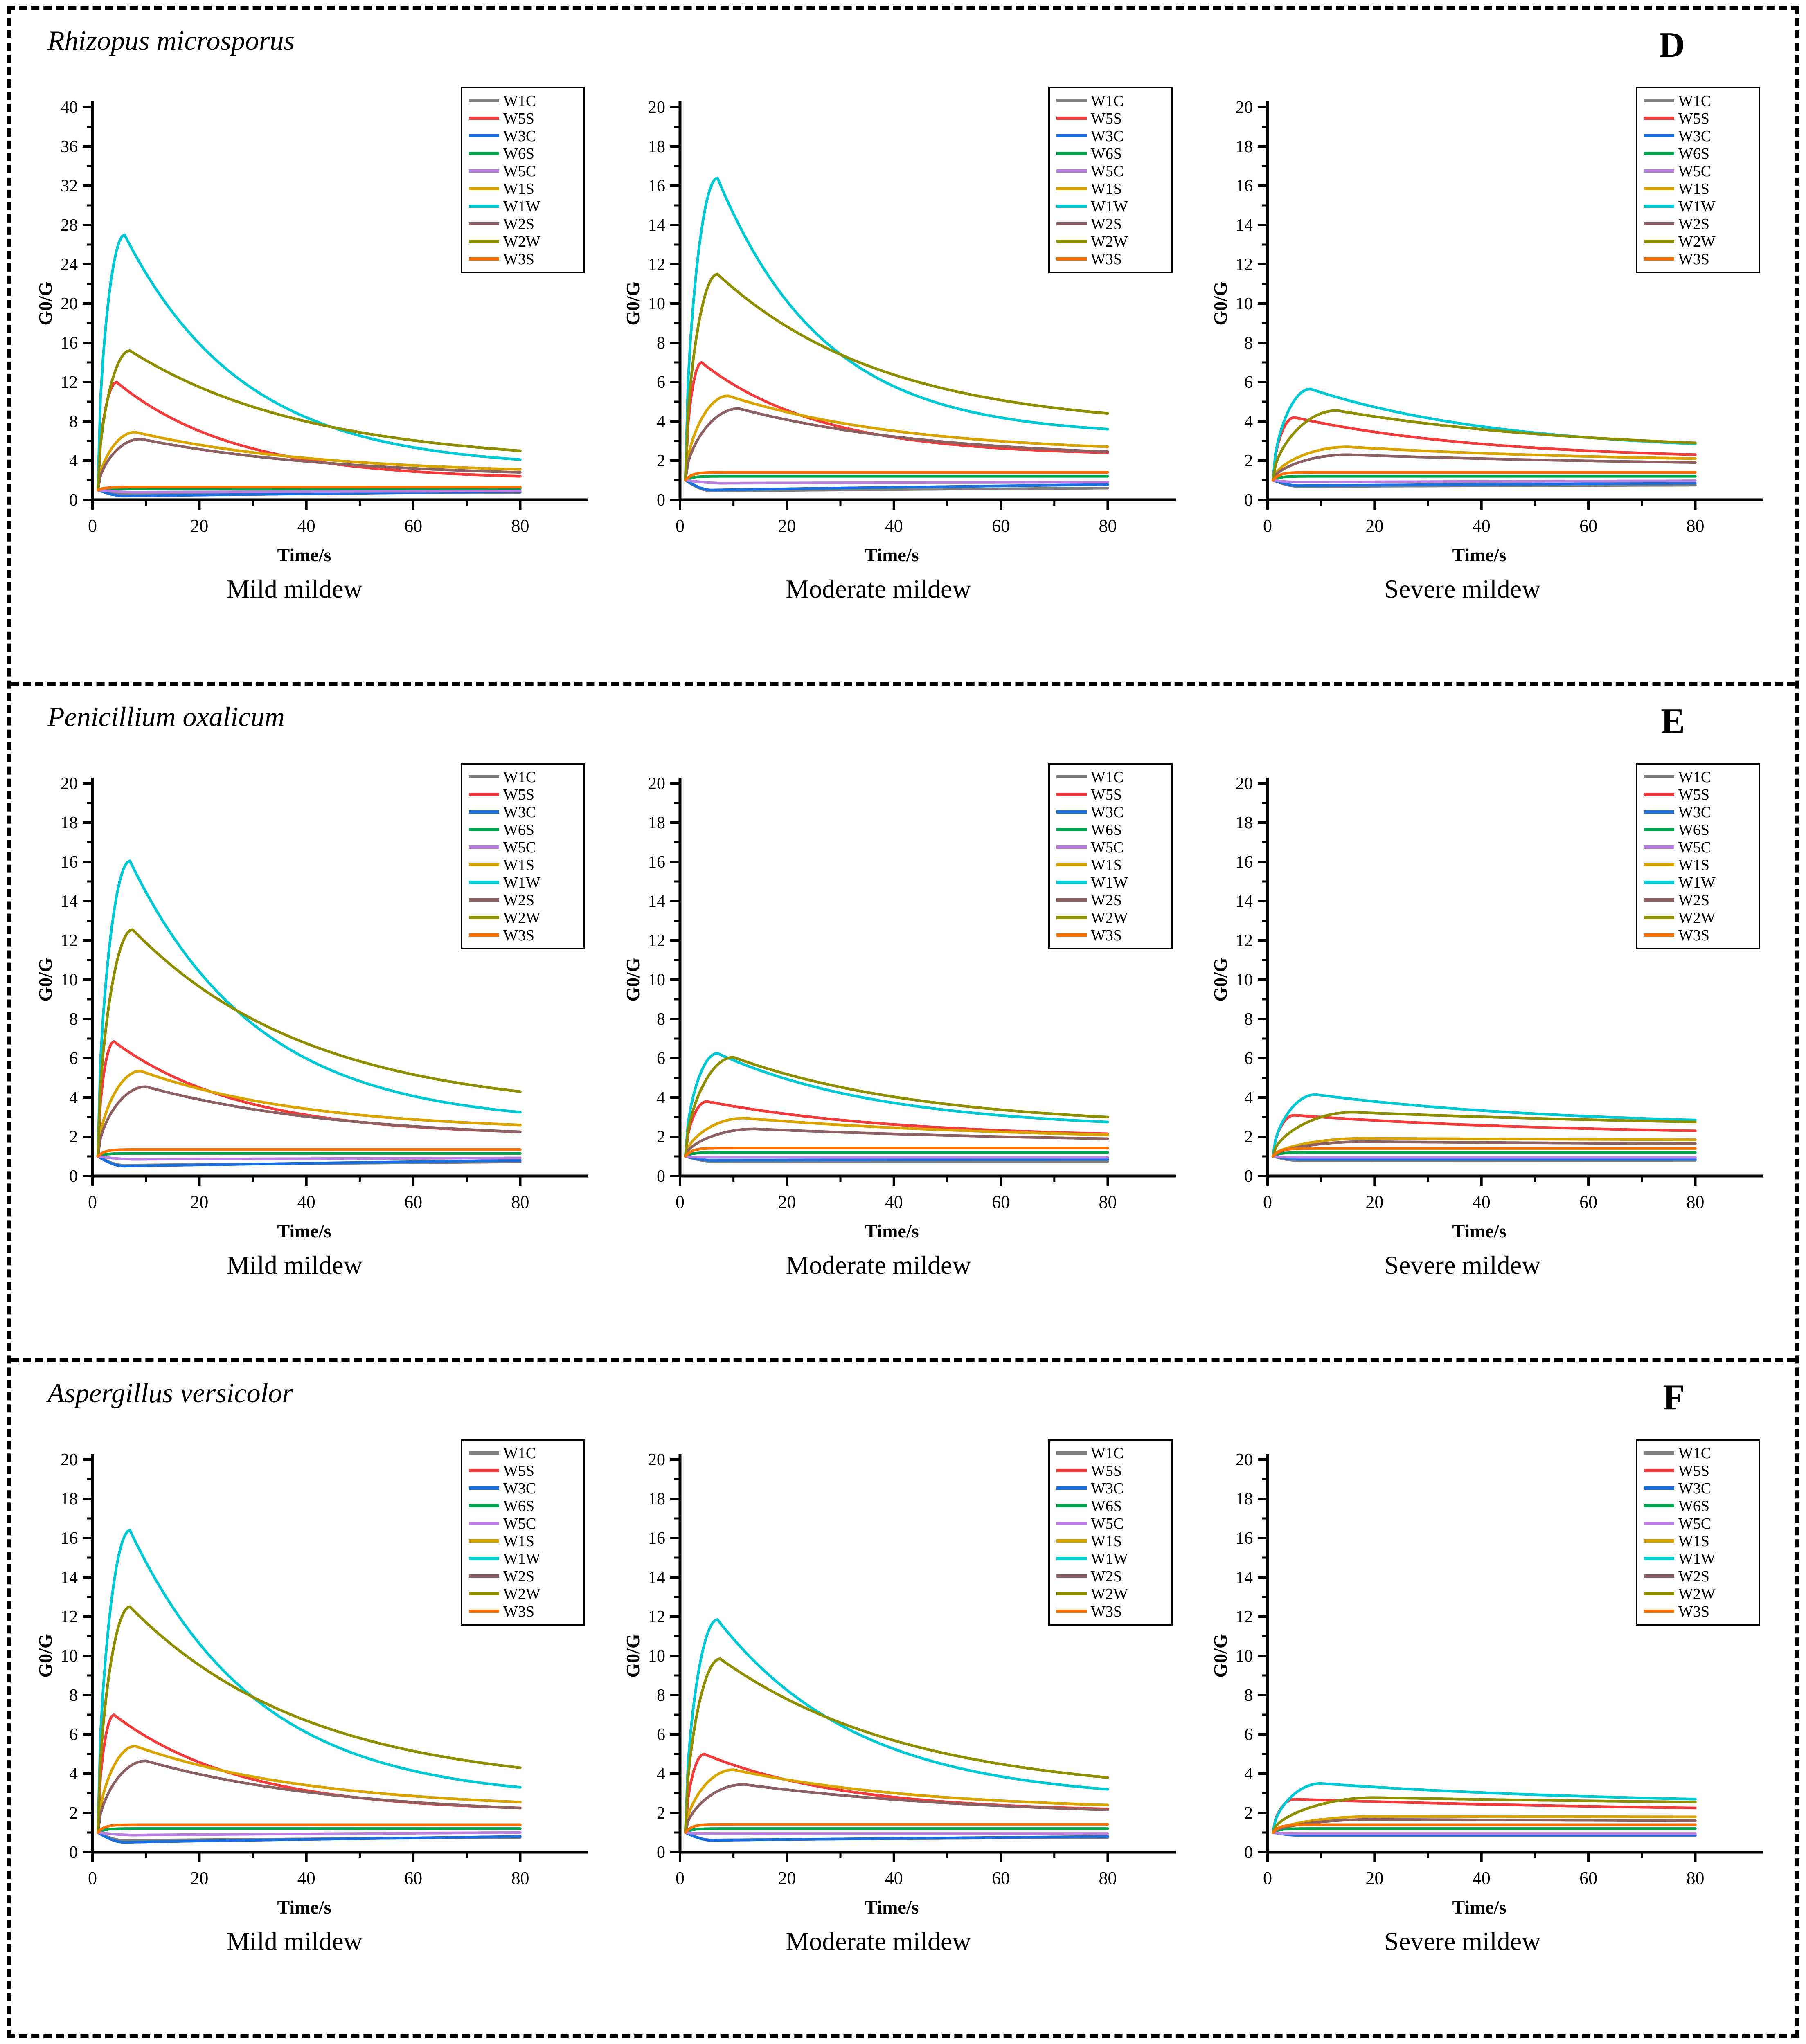 This screenshot has height=2044, width=1806. I want to click on svg-text: 12, so click(69, 382).